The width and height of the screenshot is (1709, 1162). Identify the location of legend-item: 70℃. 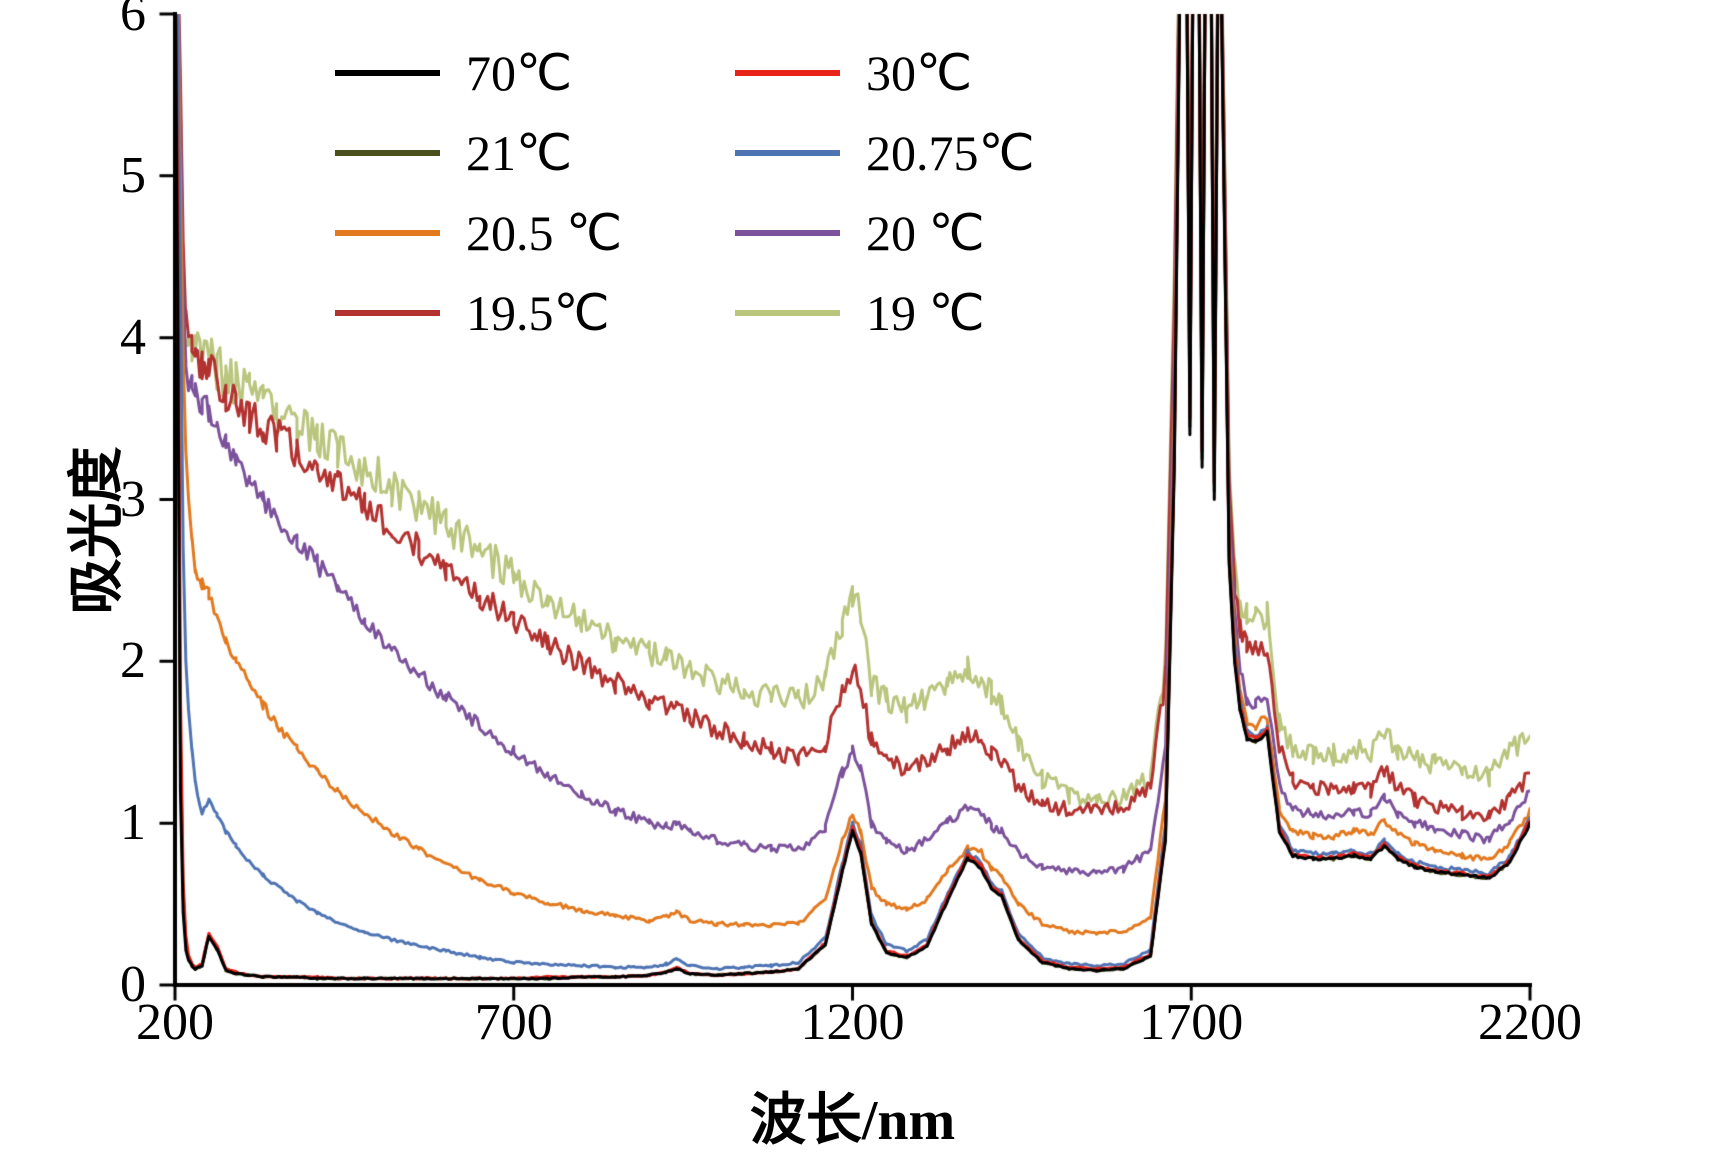
(535, 73).